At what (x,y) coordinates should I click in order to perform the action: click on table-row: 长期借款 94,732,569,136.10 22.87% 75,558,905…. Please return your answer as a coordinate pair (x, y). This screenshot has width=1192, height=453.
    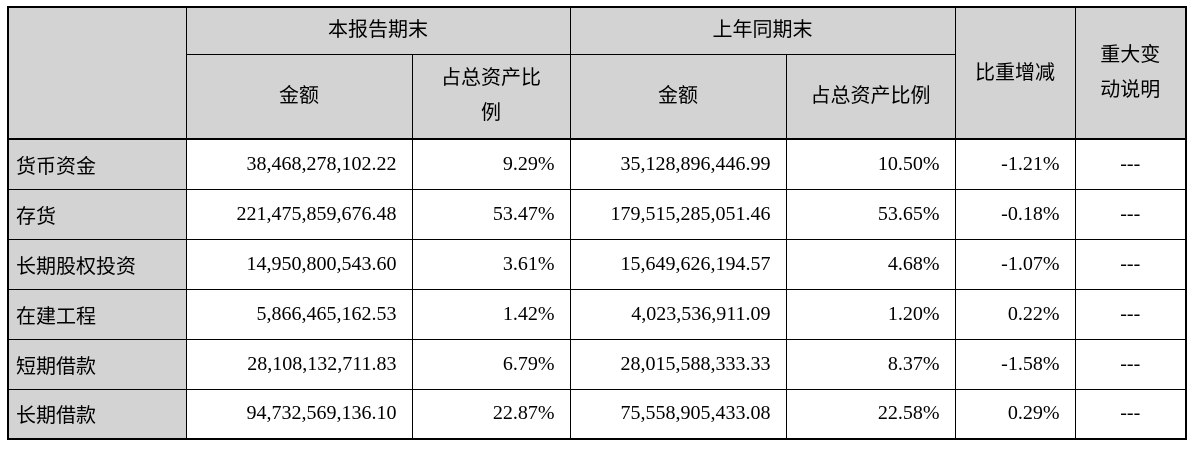
    Looking at the image, I should click on (597, 414).